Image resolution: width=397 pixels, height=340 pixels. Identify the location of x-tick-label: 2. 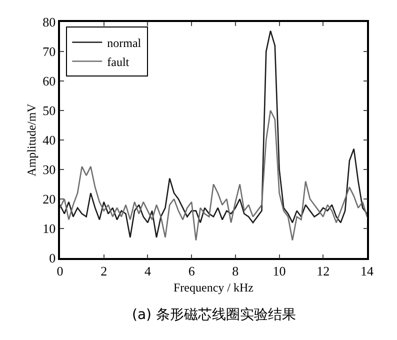
(104, 270).